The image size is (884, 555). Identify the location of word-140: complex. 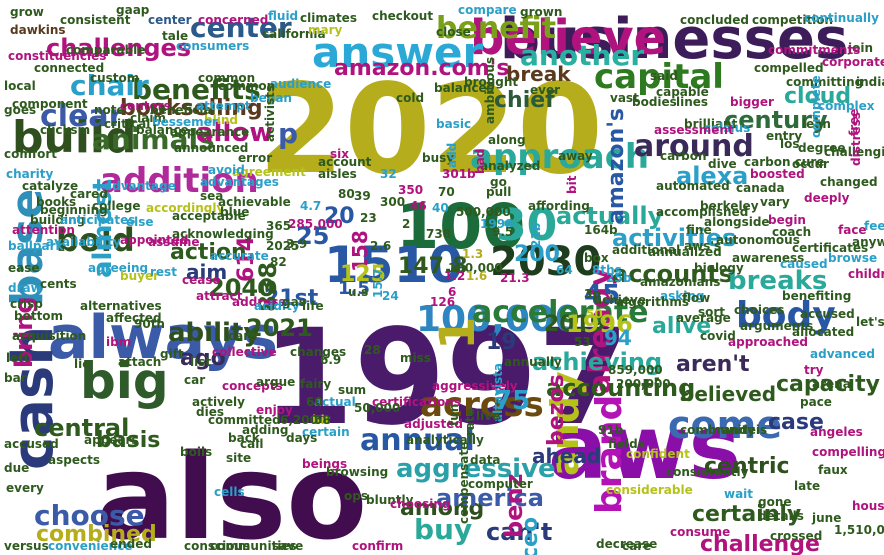
(846, 106).